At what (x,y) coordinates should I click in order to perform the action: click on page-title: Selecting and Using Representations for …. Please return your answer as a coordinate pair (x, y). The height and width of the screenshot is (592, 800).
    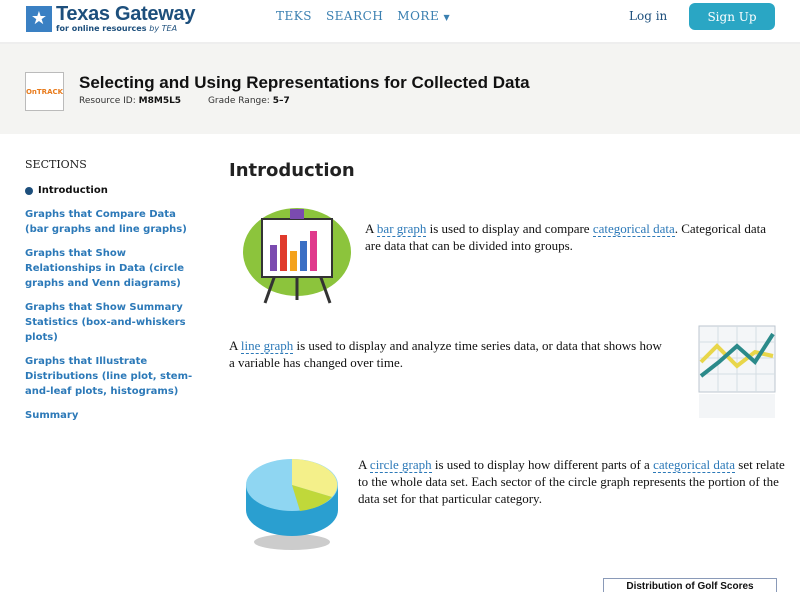
    Looking at the image, I should click on (304, 82).